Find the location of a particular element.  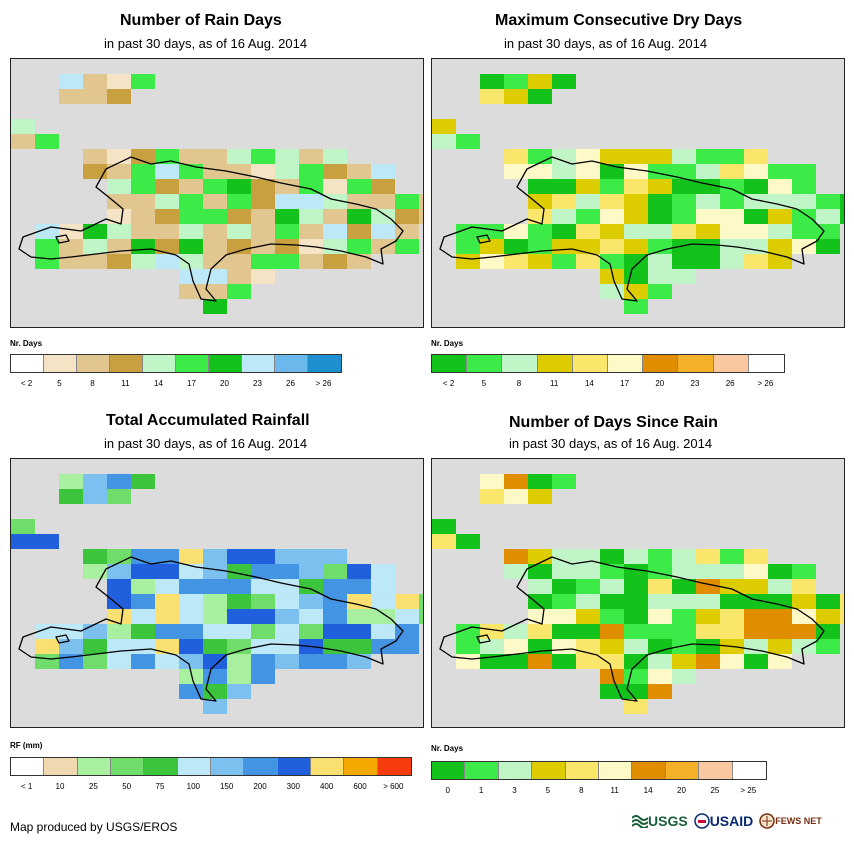

legend-label: > 600 is located at coordinates (393, 786).